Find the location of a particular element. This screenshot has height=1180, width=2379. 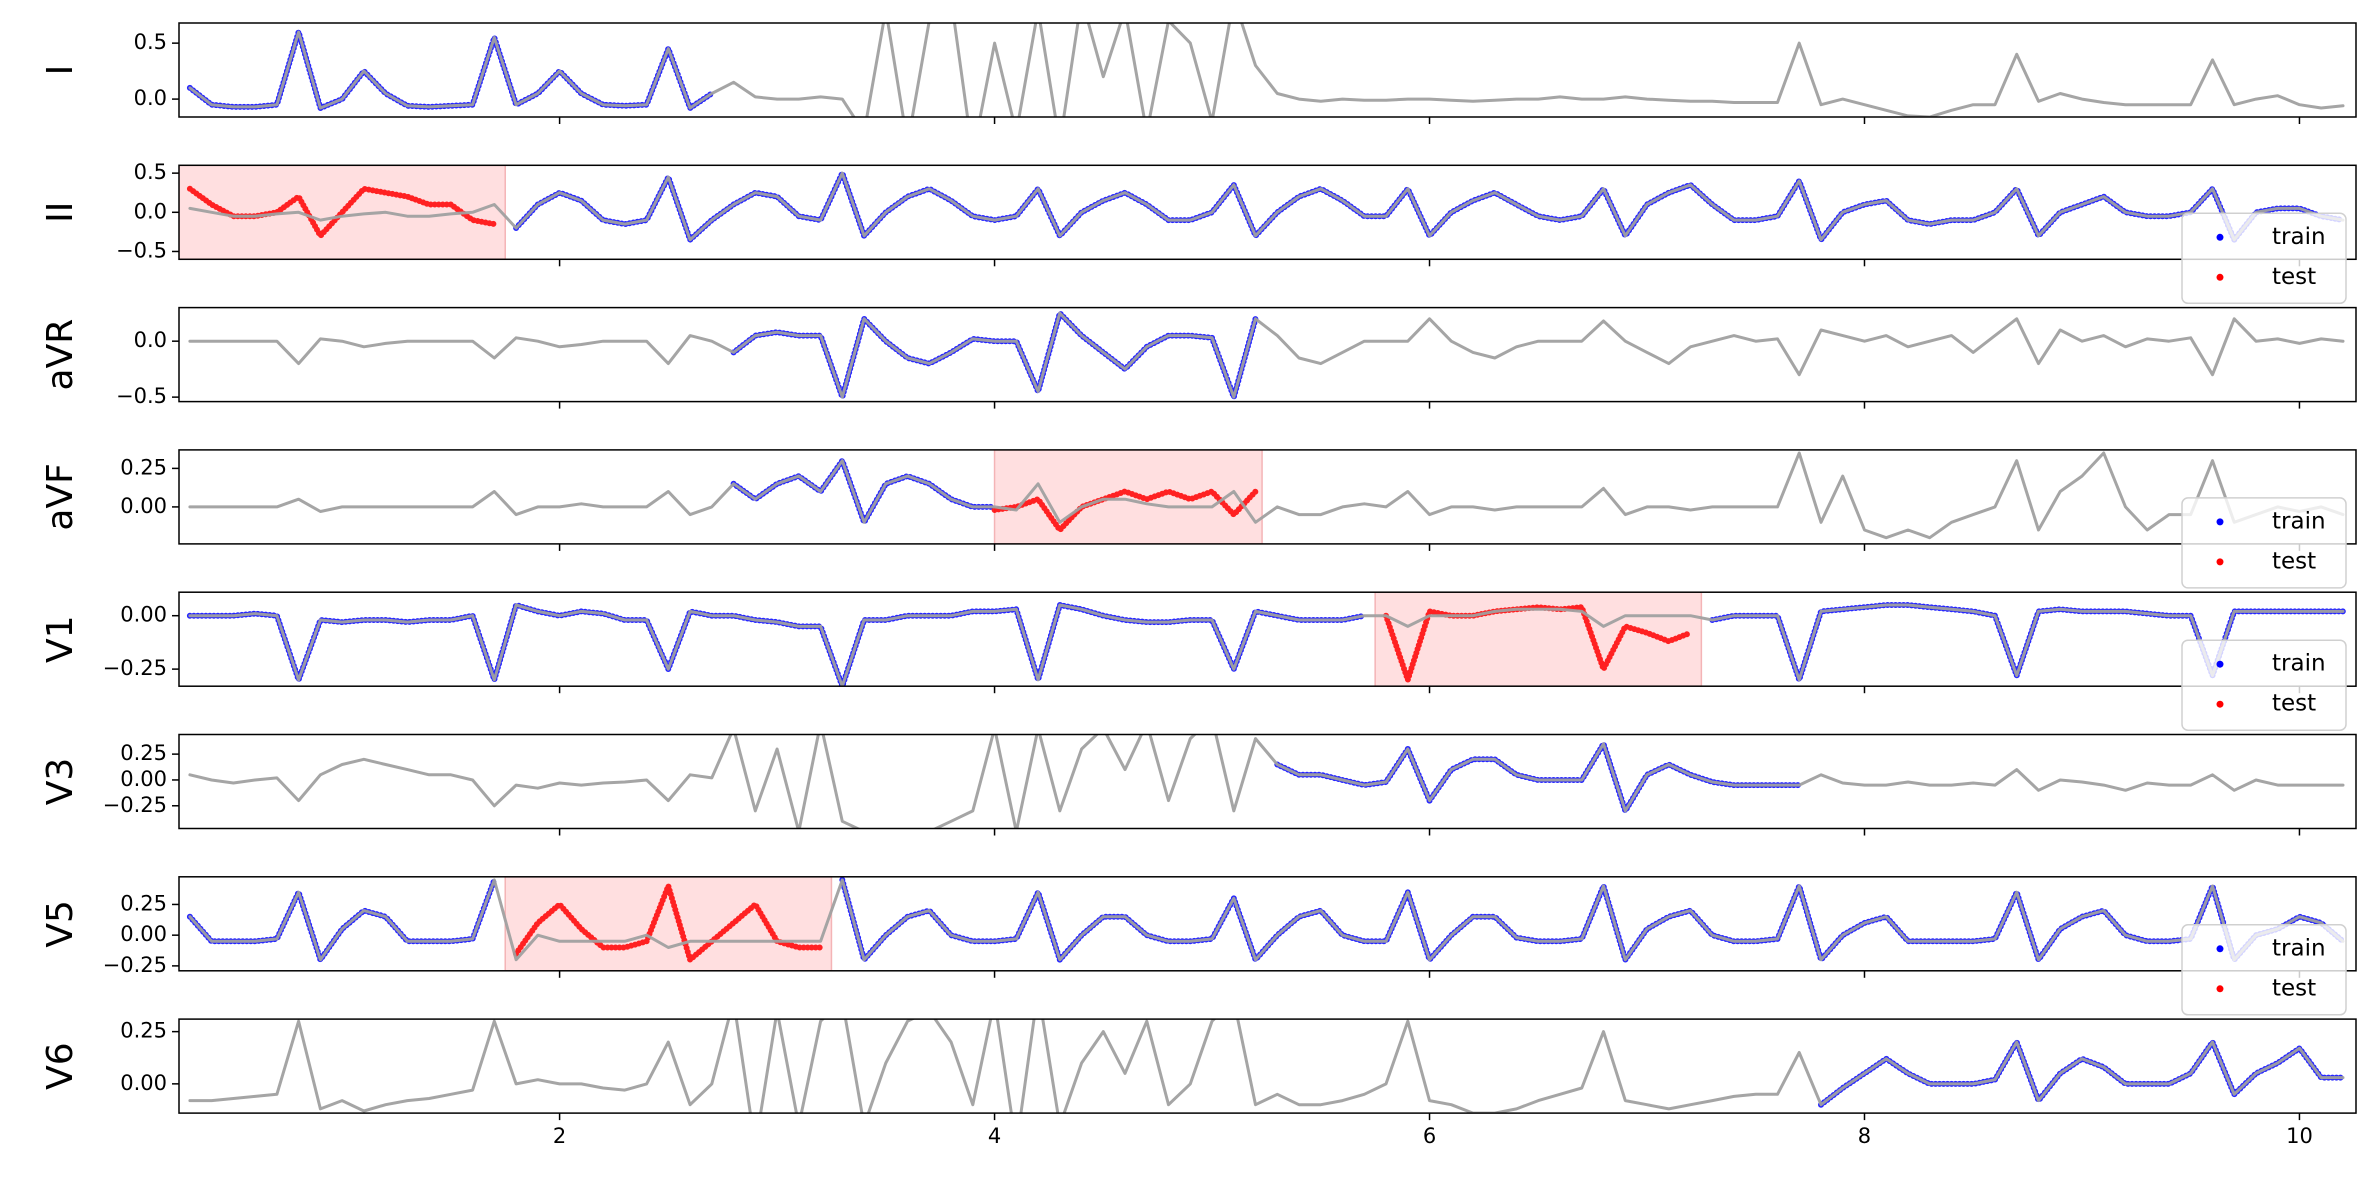

y-axis-label: aVR is located at coordinates (60, 355).